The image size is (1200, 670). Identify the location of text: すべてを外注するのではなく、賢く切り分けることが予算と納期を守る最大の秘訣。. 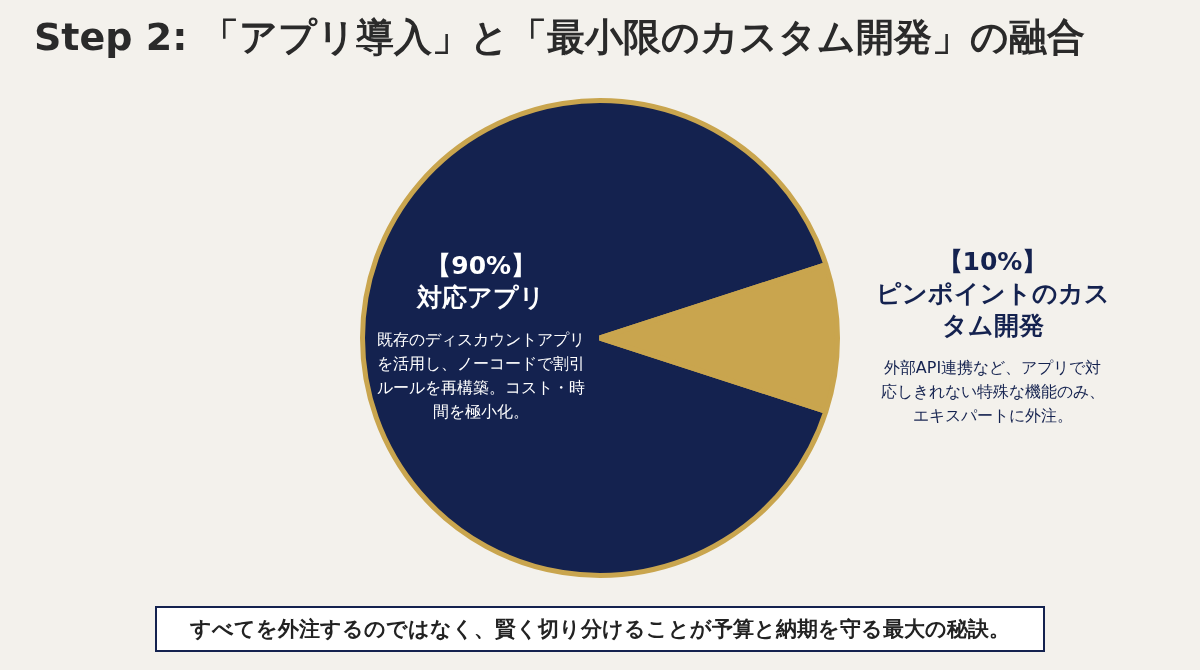
(600, 629).